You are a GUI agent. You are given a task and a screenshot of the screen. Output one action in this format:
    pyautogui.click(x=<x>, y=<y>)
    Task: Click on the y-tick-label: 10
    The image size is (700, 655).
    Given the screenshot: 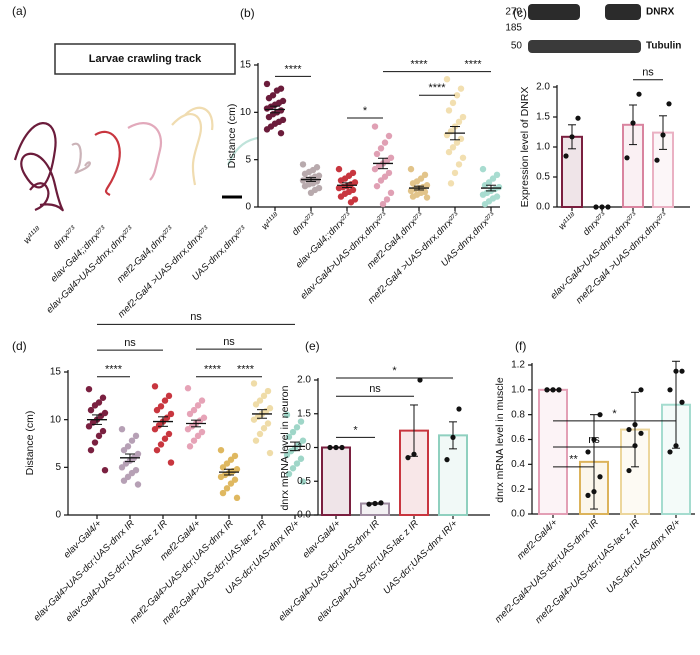 What is the action you would take?
    pyautogui.click(x=56, y=419)
    